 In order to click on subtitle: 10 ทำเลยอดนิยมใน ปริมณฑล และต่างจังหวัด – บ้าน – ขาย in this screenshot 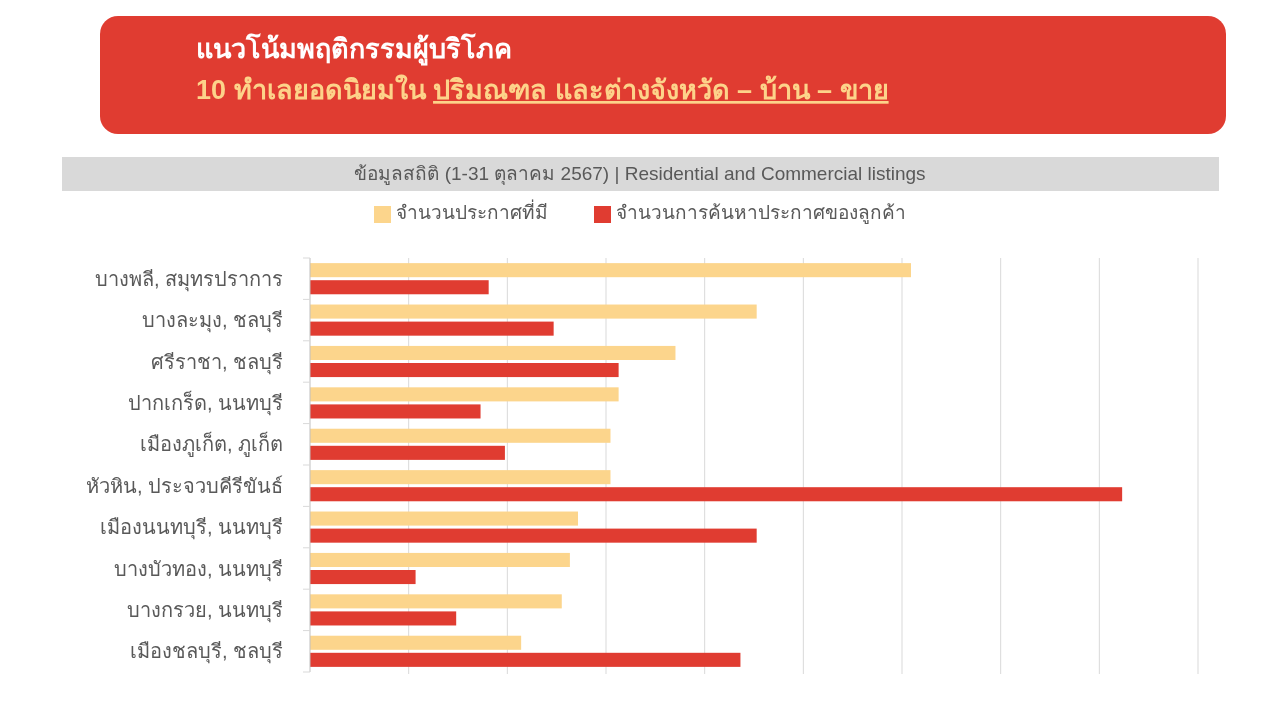, I will do `click(542, 90)`.